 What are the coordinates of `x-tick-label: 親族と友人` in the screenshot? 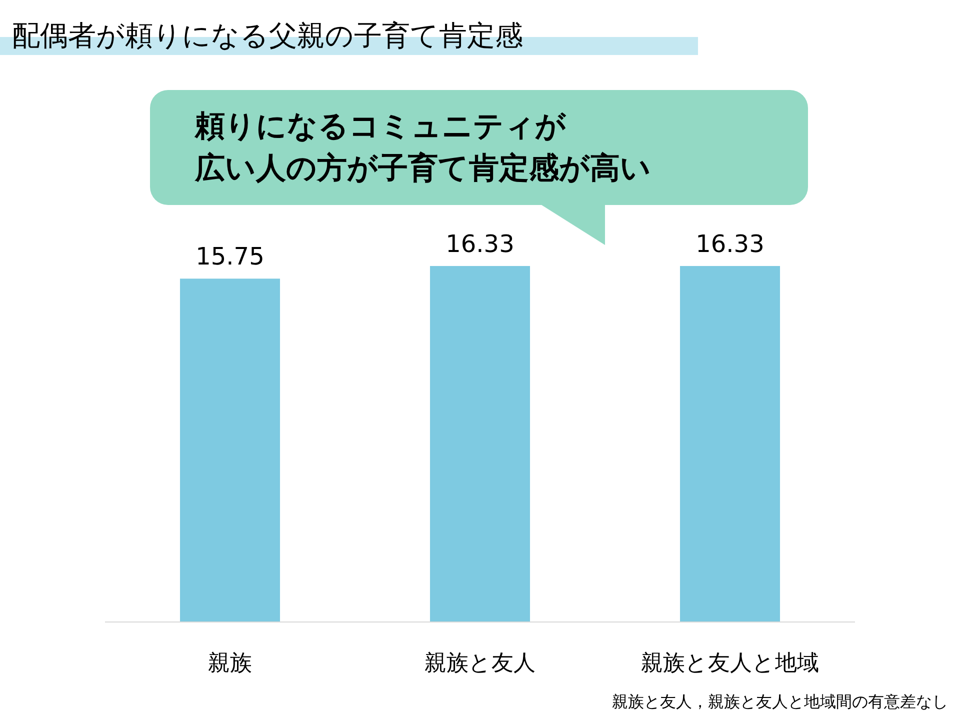 It's located at (480, 663).